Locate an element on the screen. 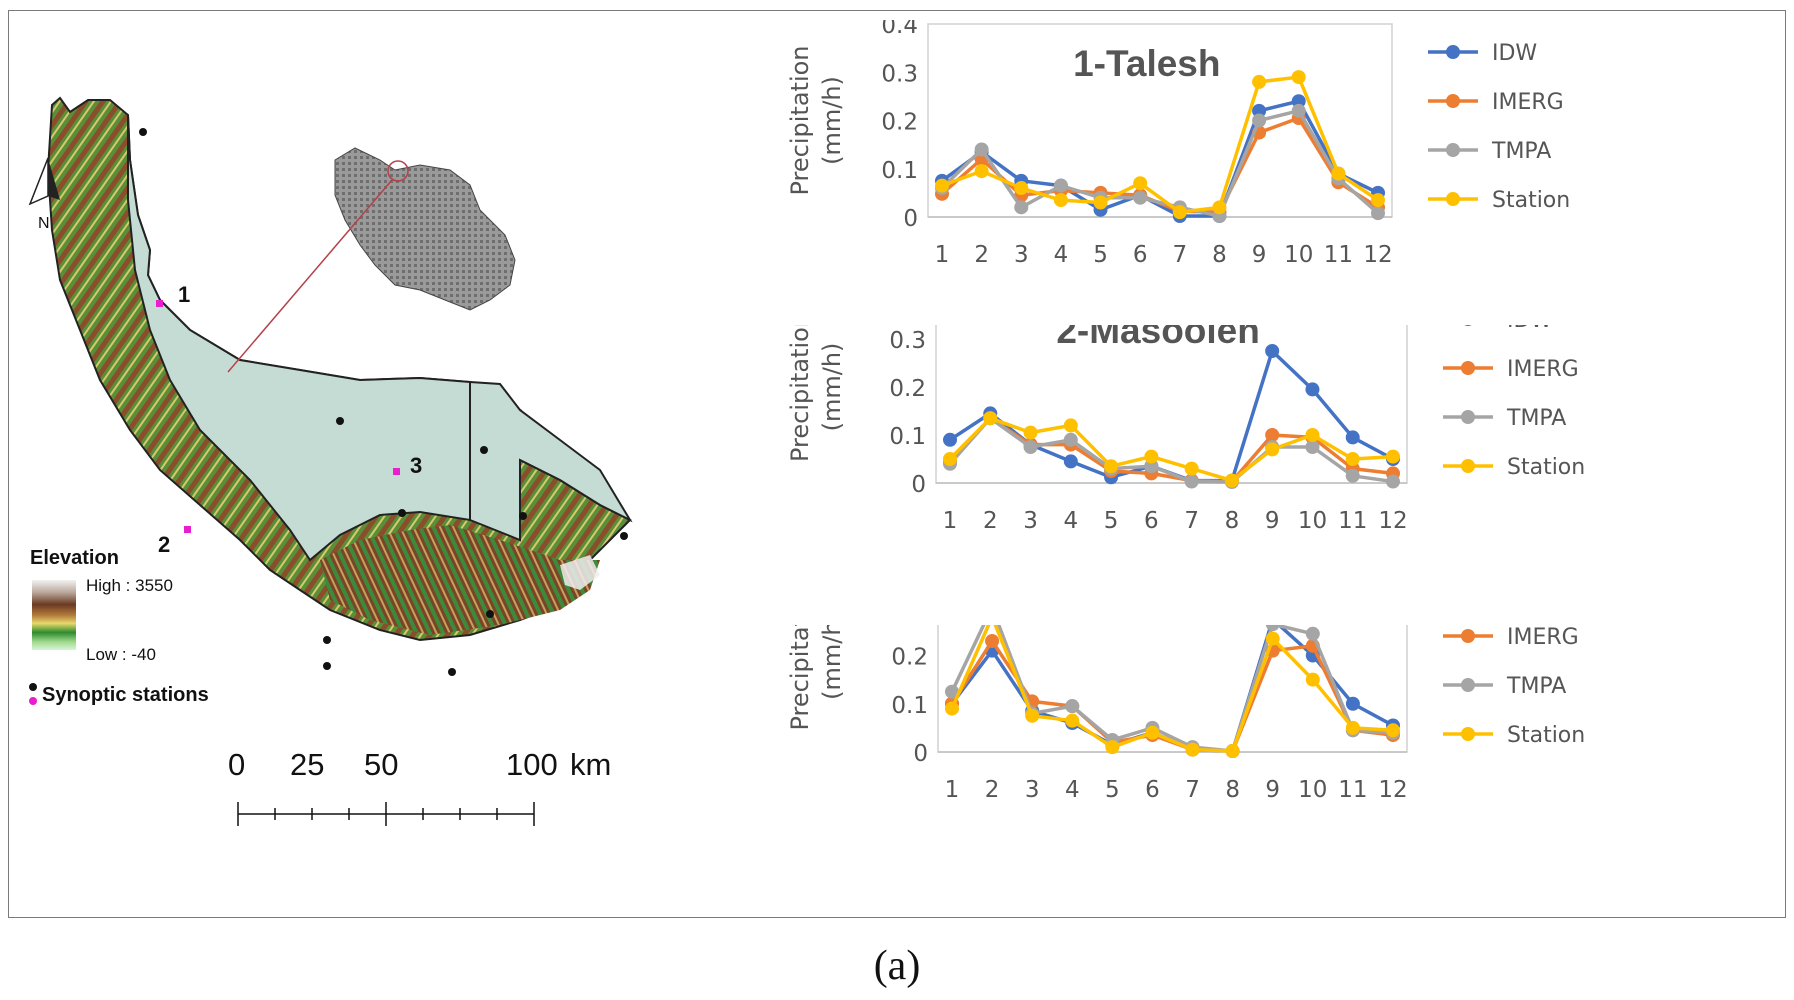 The height and width of the screenshot is (1000, 1794). scale-unit: km is located at coordinates (590, 764).